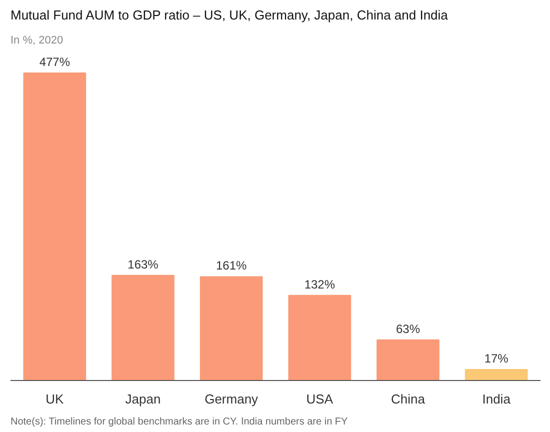 The height and width of the screenshot is (432, 550). Describe the element at coordinates (54, 62) in the screenshot. I see `data-label: 477%` at that location.